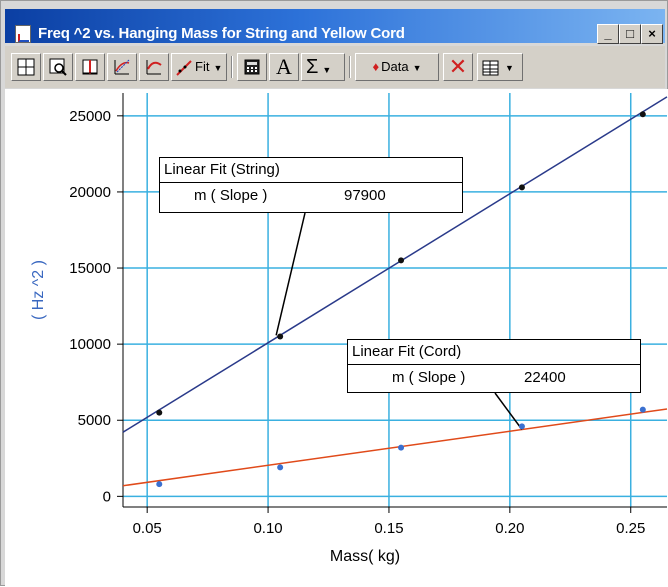 Image resolution: width=668 pixels, height=587 pixels. I want to click on calculator-icon, so click(252, 67).